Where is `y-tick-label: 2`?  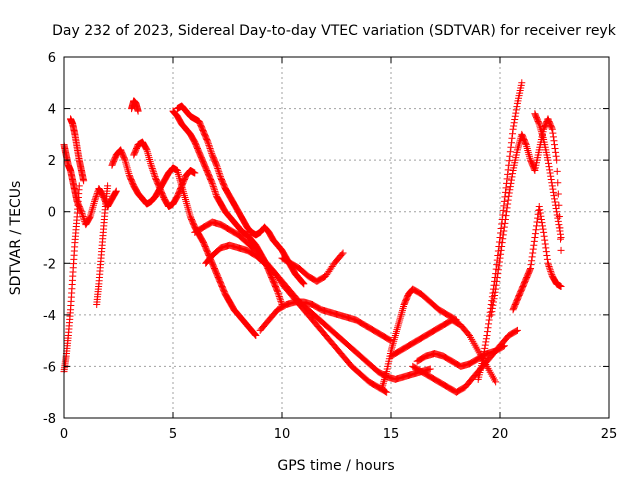
y-tick-label: 2 is located at coordinates (52, 161).